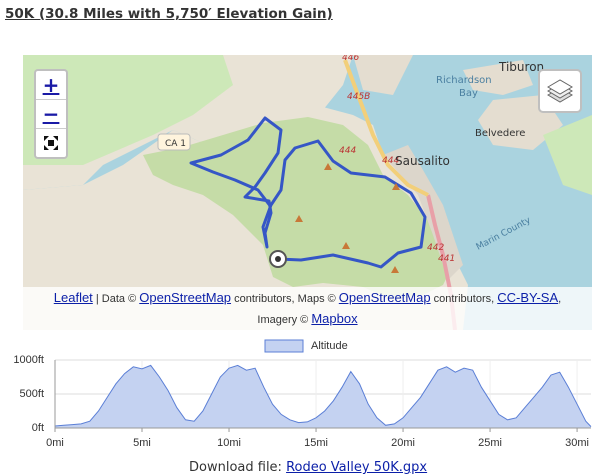  What do you see at coordinates (229, 443) in the screenshot?
I see `x-tick-label: 10mi` at bounding box center [229, 443].